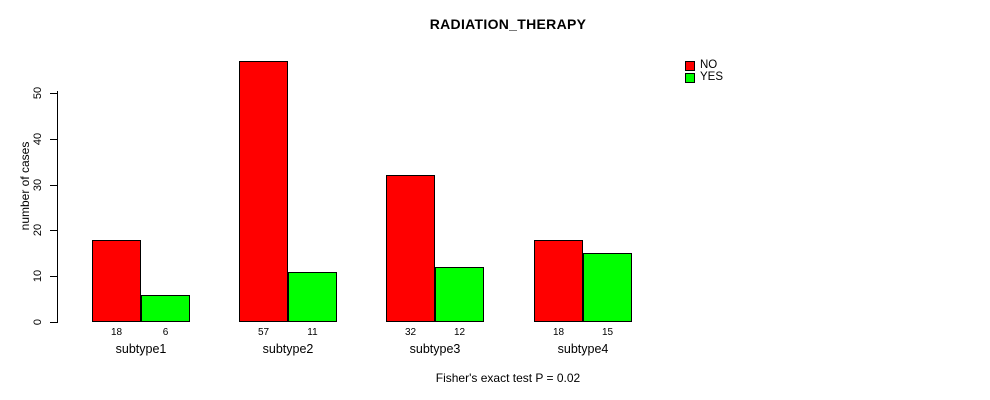 The height and width of the screenshot is (400, 990). Describe the element at coordinates (116, 281) in the screenshot. I see `bar-subtype1-no` at that location.